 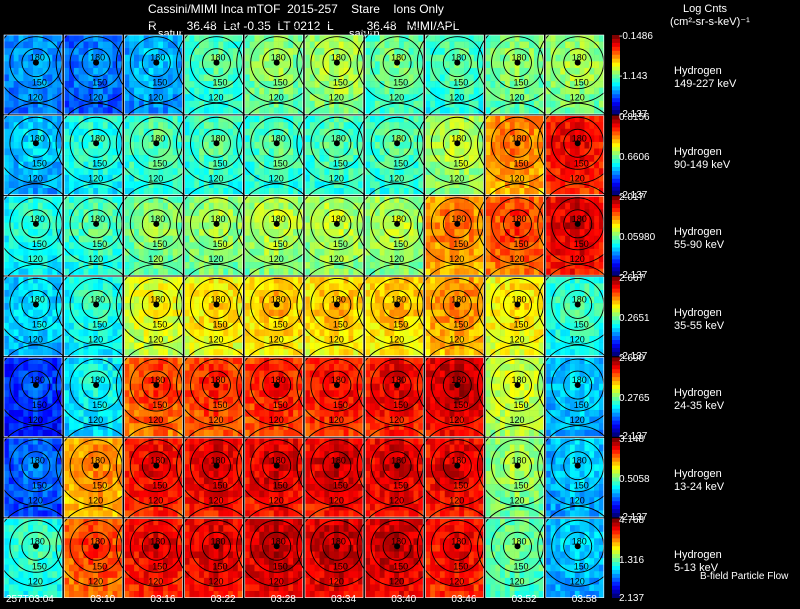 What do you see at coordinates (216, 63) in the screenshot?
I see `contour-ring` at bounding box center [216, 63].